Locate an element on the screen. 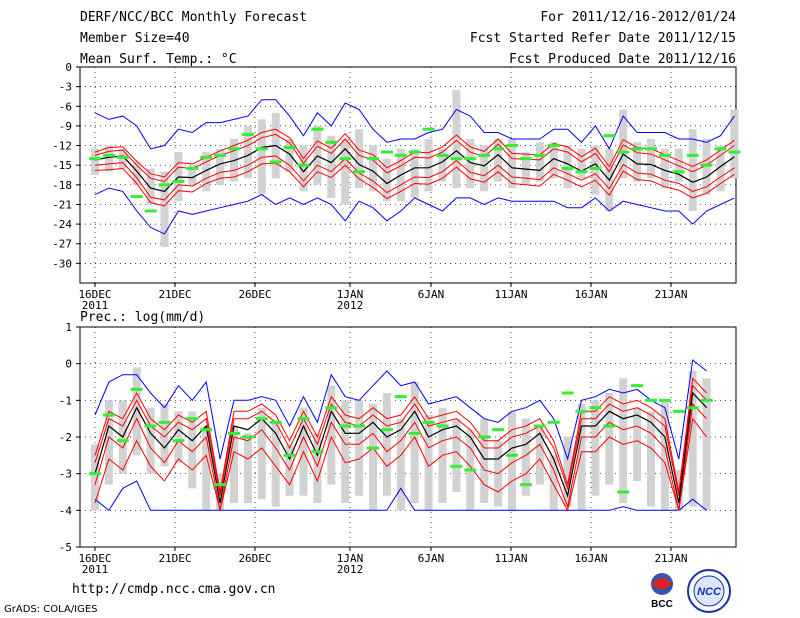  y-tick-label: -21 is located at coordinates (62, 204).